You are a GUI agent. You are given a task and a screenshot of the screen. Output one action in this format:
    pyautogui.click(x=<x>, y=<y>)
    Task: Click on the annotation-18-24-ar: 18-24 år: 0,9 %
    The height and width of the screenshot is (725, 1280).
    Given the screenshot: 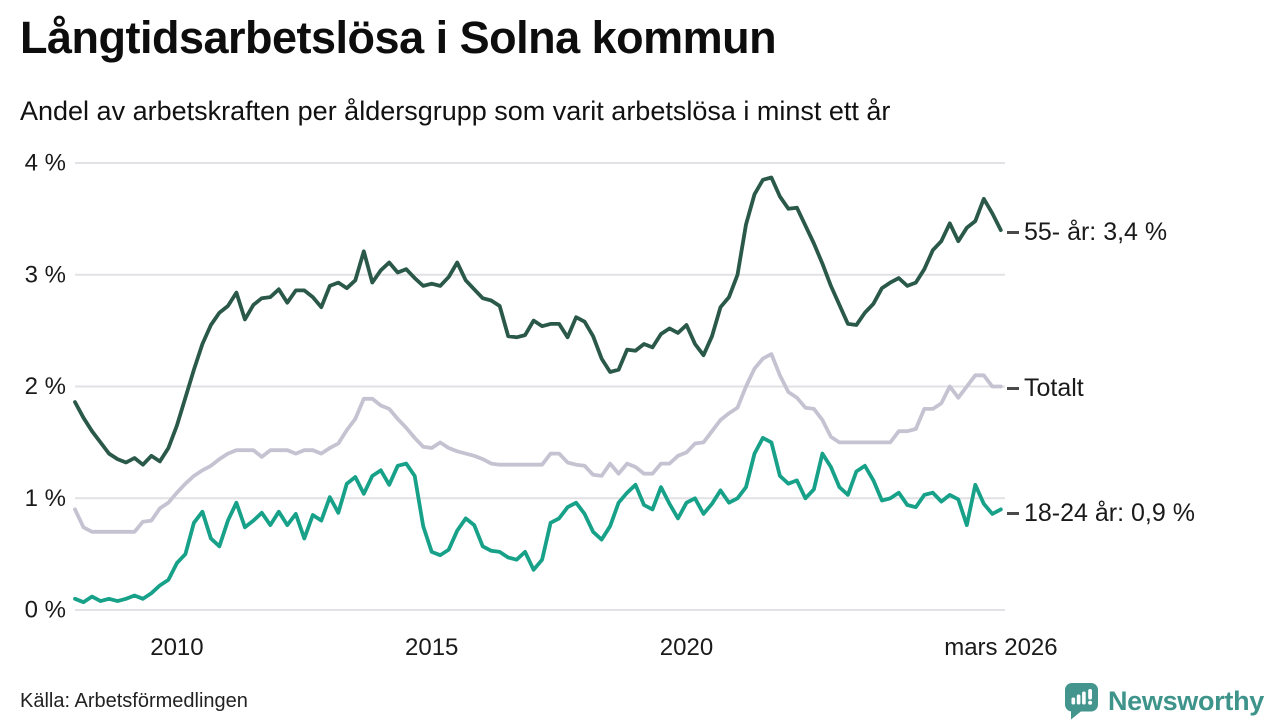 What is the action you would take?
    pyautogui.click(x=1101, y=513)
    